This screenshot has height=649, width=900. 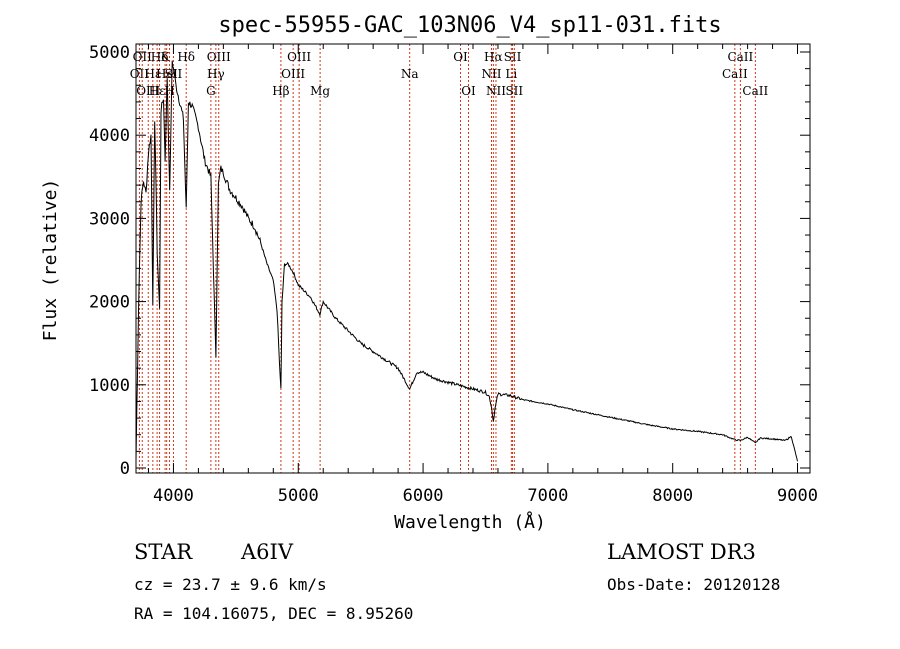 I want to click on y-tick-label: 0, so click(x=125, y=469).